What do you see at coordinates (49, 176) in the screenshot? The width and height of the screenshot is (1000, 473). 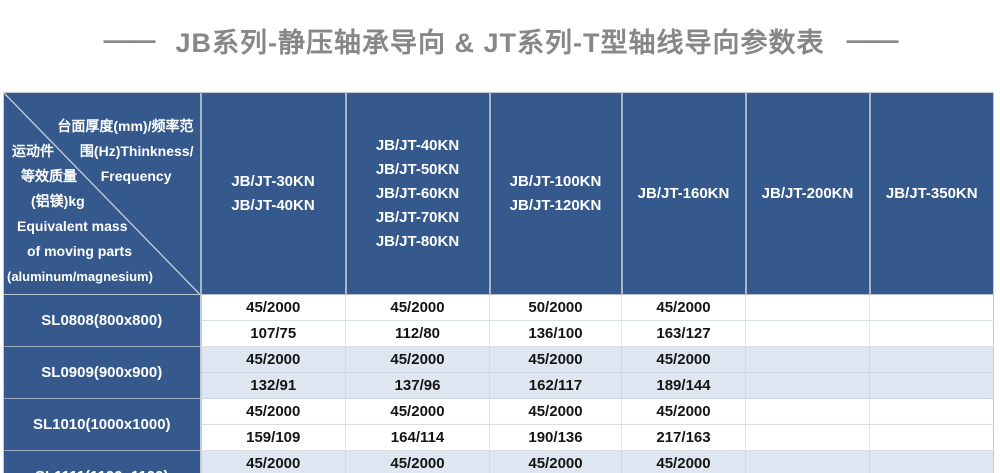 I see `corner-label-equiv-mass-cn: 等效质量` at bounding box center [49, 176].